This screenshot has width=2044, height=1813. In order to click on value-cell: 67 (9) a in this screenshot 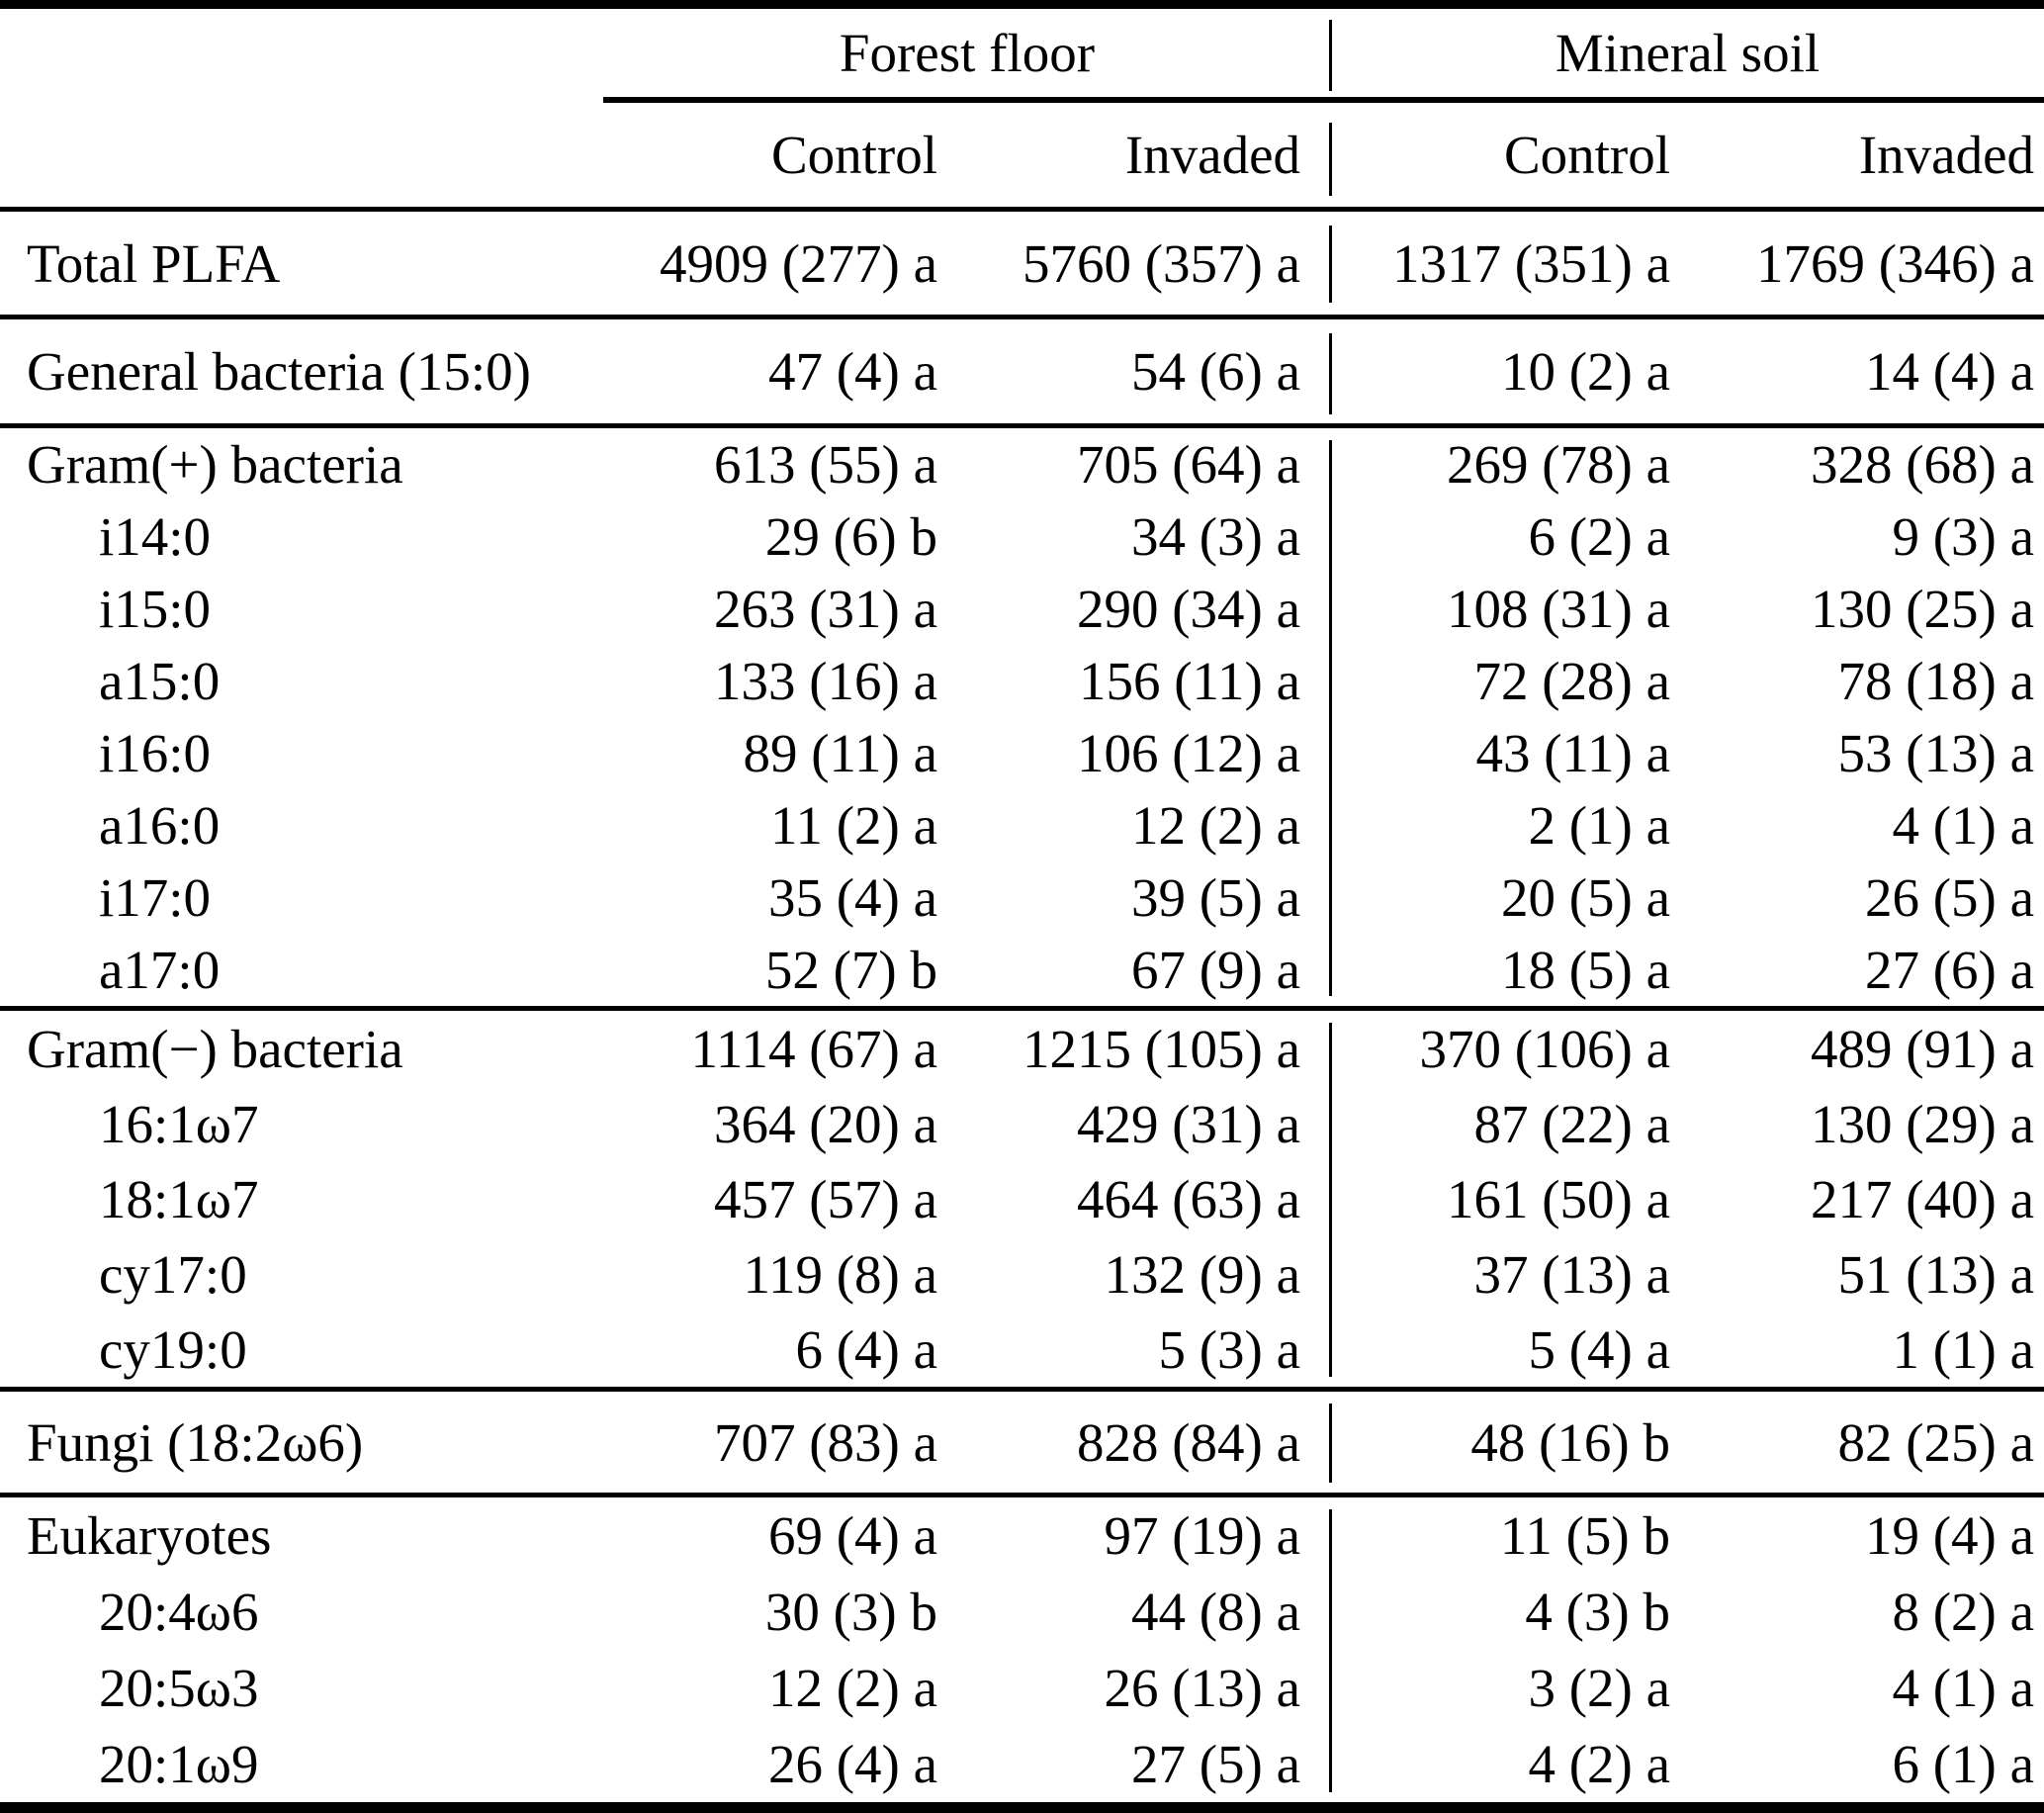, I will do `click(1215, 970)`.